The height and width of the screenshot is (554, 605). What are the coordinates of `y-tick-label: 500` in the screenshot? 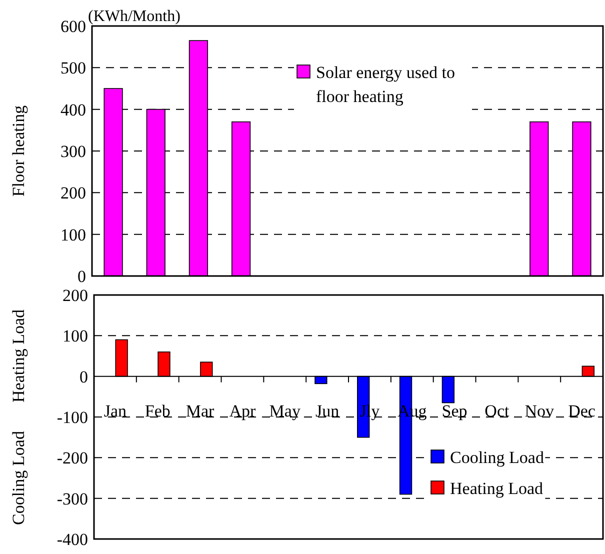 It's located at (73, 68).